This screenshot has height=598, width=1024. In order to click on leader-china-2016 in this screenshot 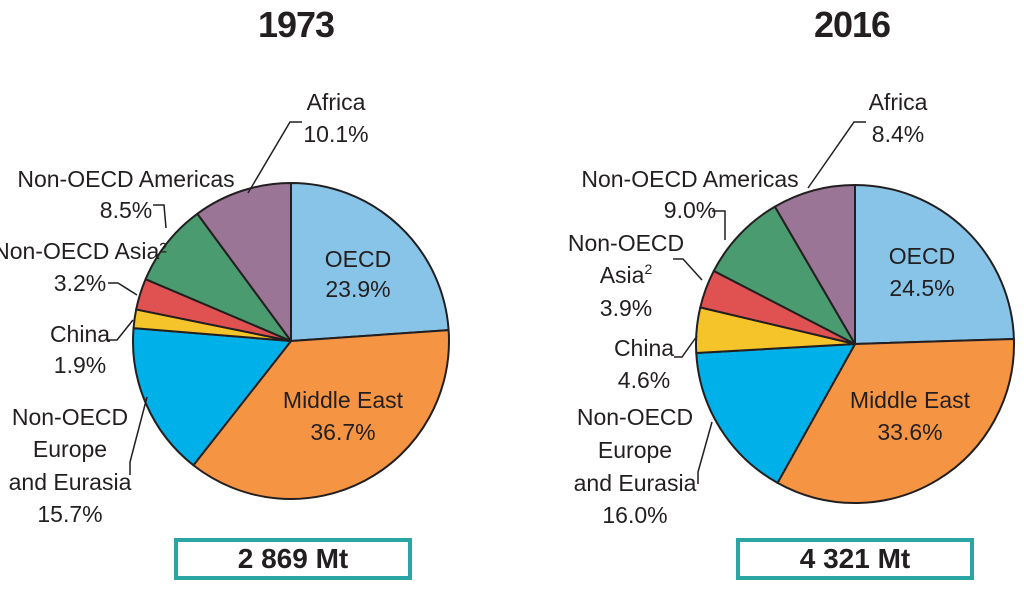, I will do `click(686, 346)`.